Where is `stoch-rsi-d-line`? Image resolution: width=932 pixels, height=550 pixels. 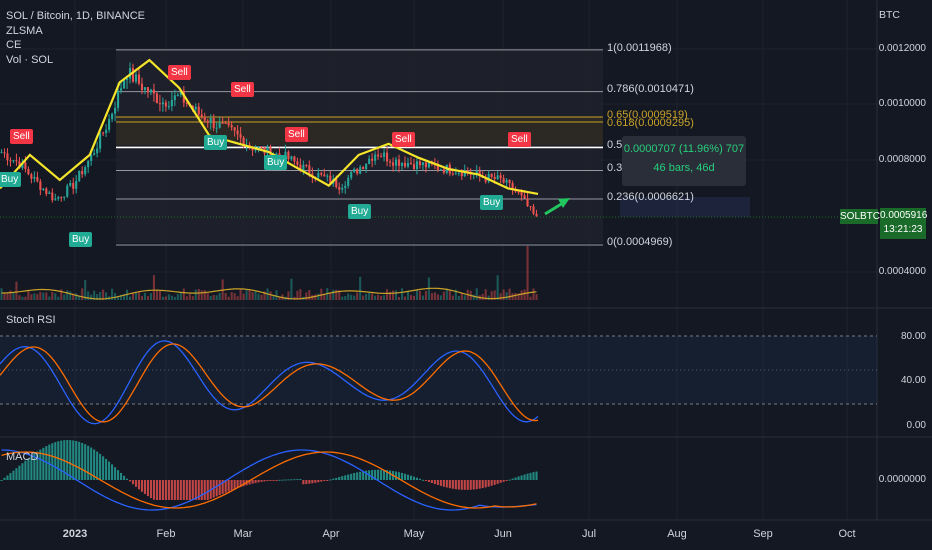
stoch-rsi-d-line is located at coordinates (269, 383).